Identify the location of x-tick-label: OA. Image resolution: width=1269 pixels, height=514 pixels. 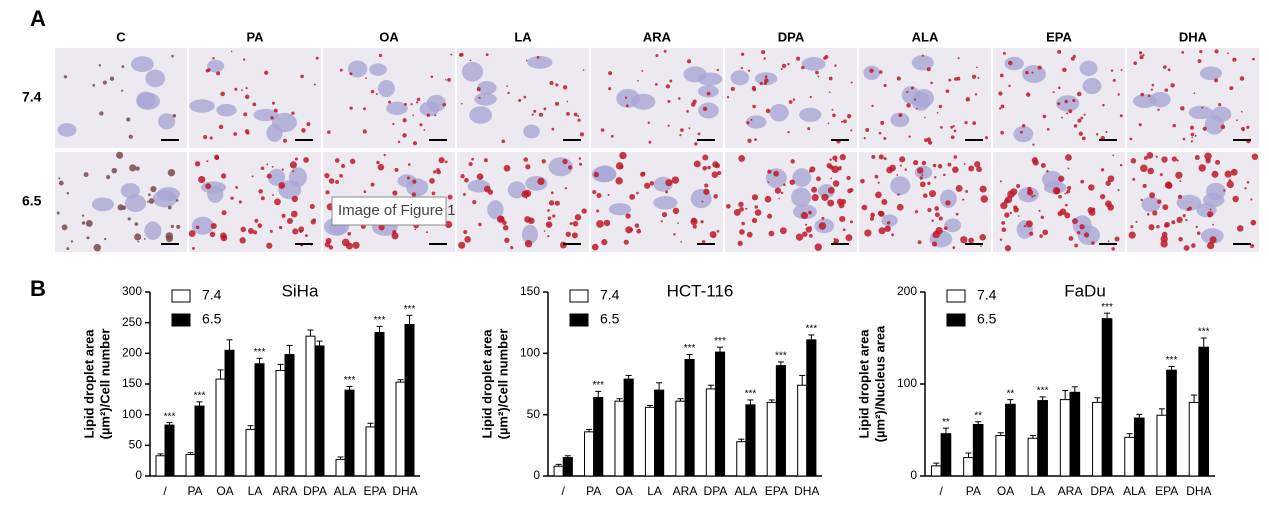
(623, 491).